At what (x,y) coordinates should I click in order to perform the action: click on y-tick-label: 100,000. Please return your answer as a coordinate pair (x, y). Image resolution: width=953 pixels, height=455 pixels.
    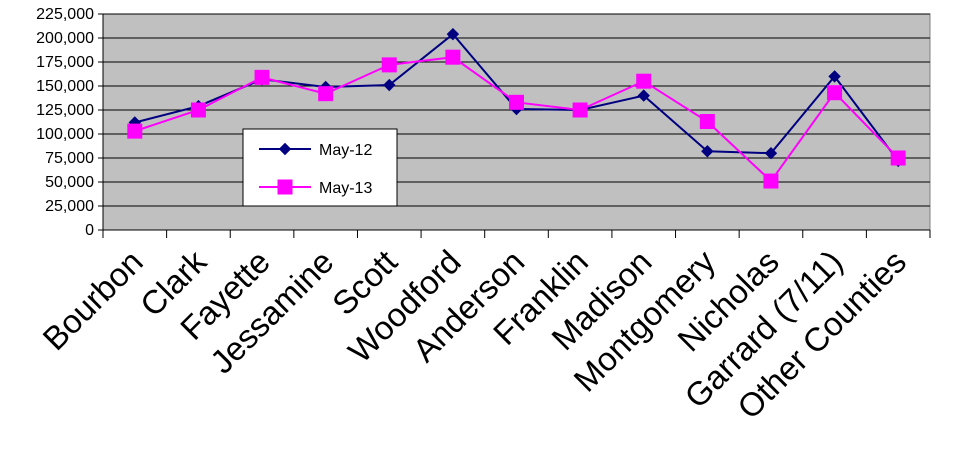
    Looking at the image, I should click on (65, 134).